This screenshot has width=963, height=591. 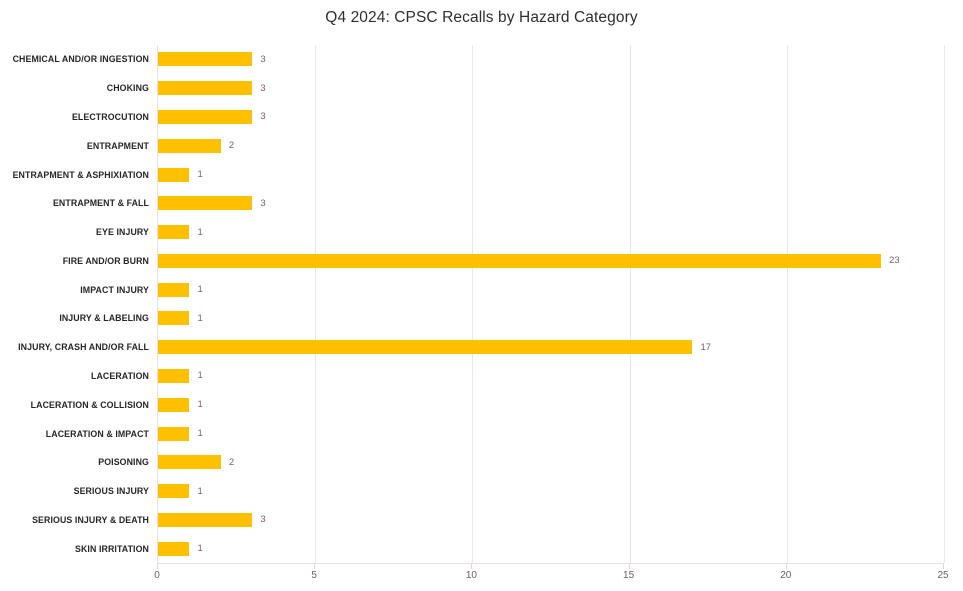 What do you see at coordinates (508, 117) in the screenshot?
I see `bar-row: ELECTROCUTION 3` at bounding box center [508, 117].